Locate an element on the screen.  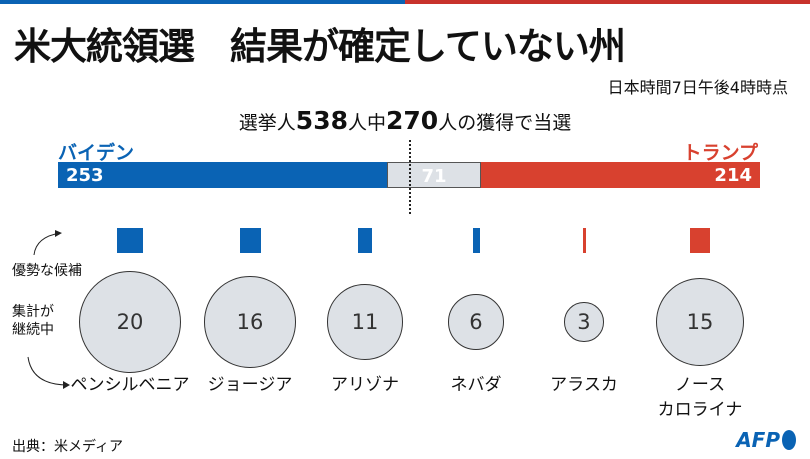
state-label: ネバダ is located at coordinates (476, 385).